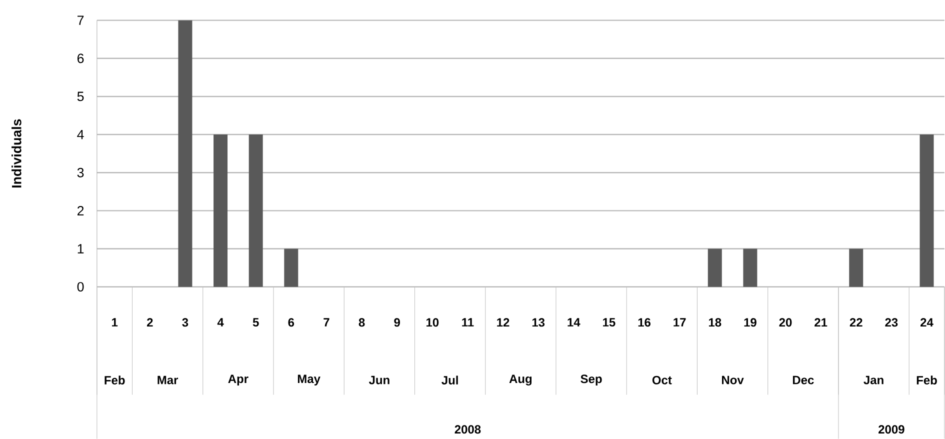 This screenshot has width=945, height=439. What do you see at coordinates (327, 322) in the screenshot?
I see `x-tick-label: 7` at bounding box center [327, 322].